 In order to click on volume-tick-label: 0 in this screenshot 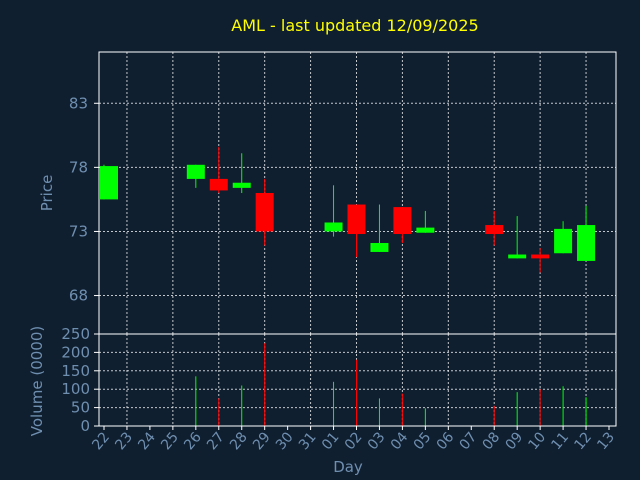, I will do `click(85, 426)`.